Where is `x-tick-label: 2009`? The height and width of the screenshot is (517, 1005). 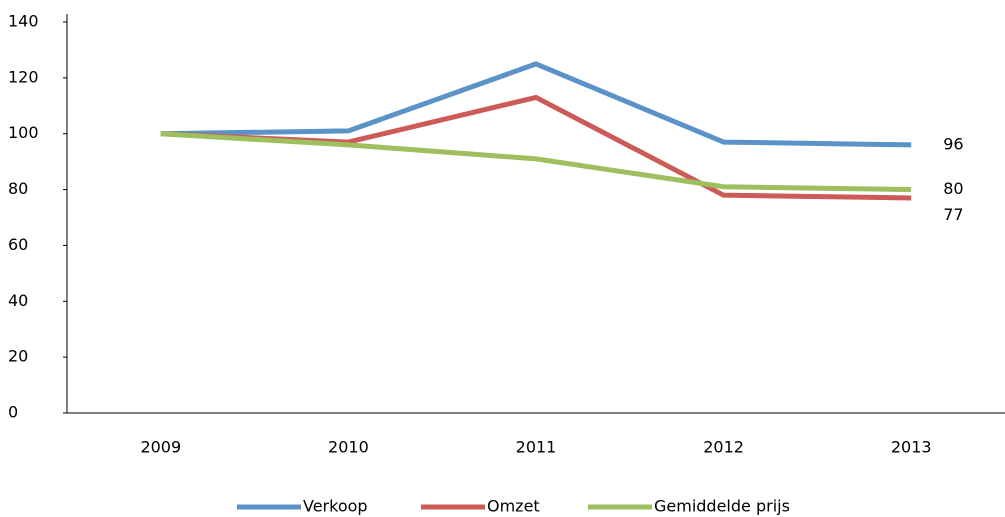
x-tick-label: 2009 is located at coordinates (160, 447).